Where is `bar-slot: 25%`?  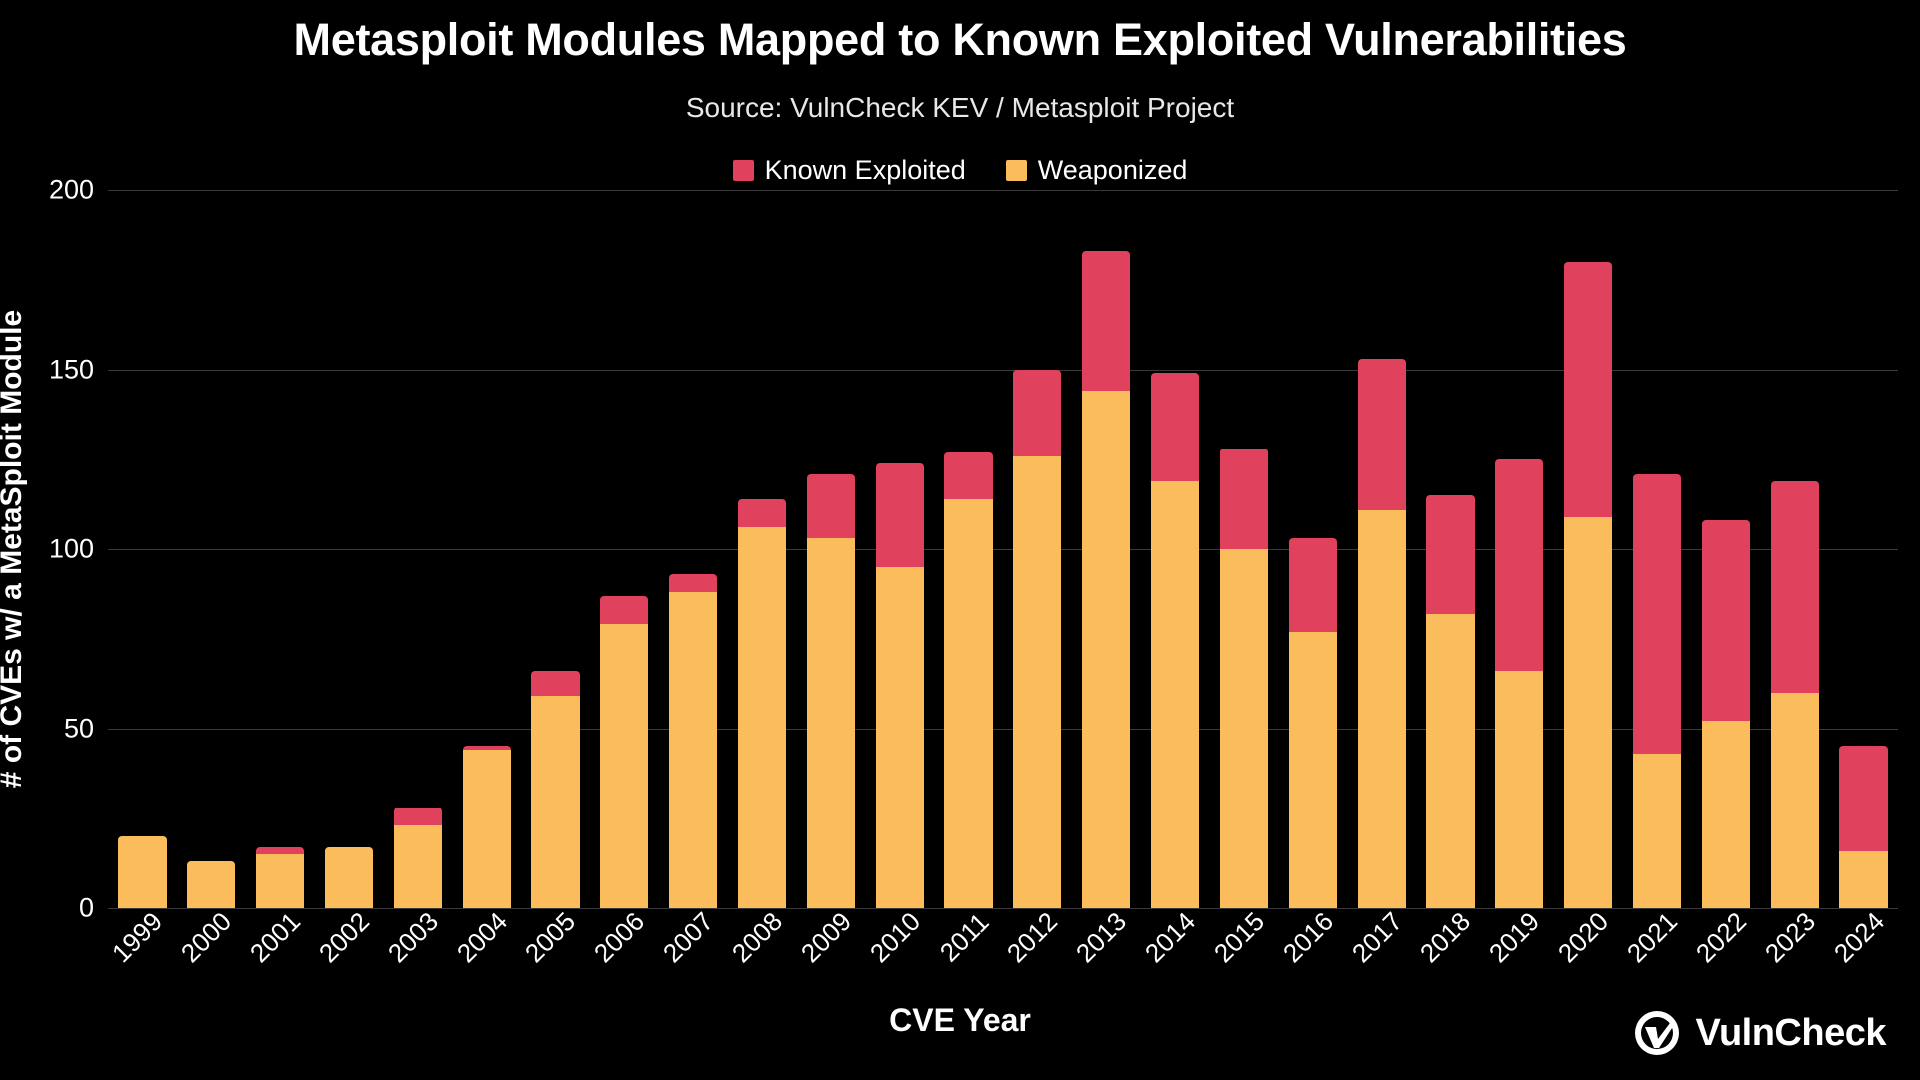 bar-slot: 25% is located at coordinates (1312, 549).